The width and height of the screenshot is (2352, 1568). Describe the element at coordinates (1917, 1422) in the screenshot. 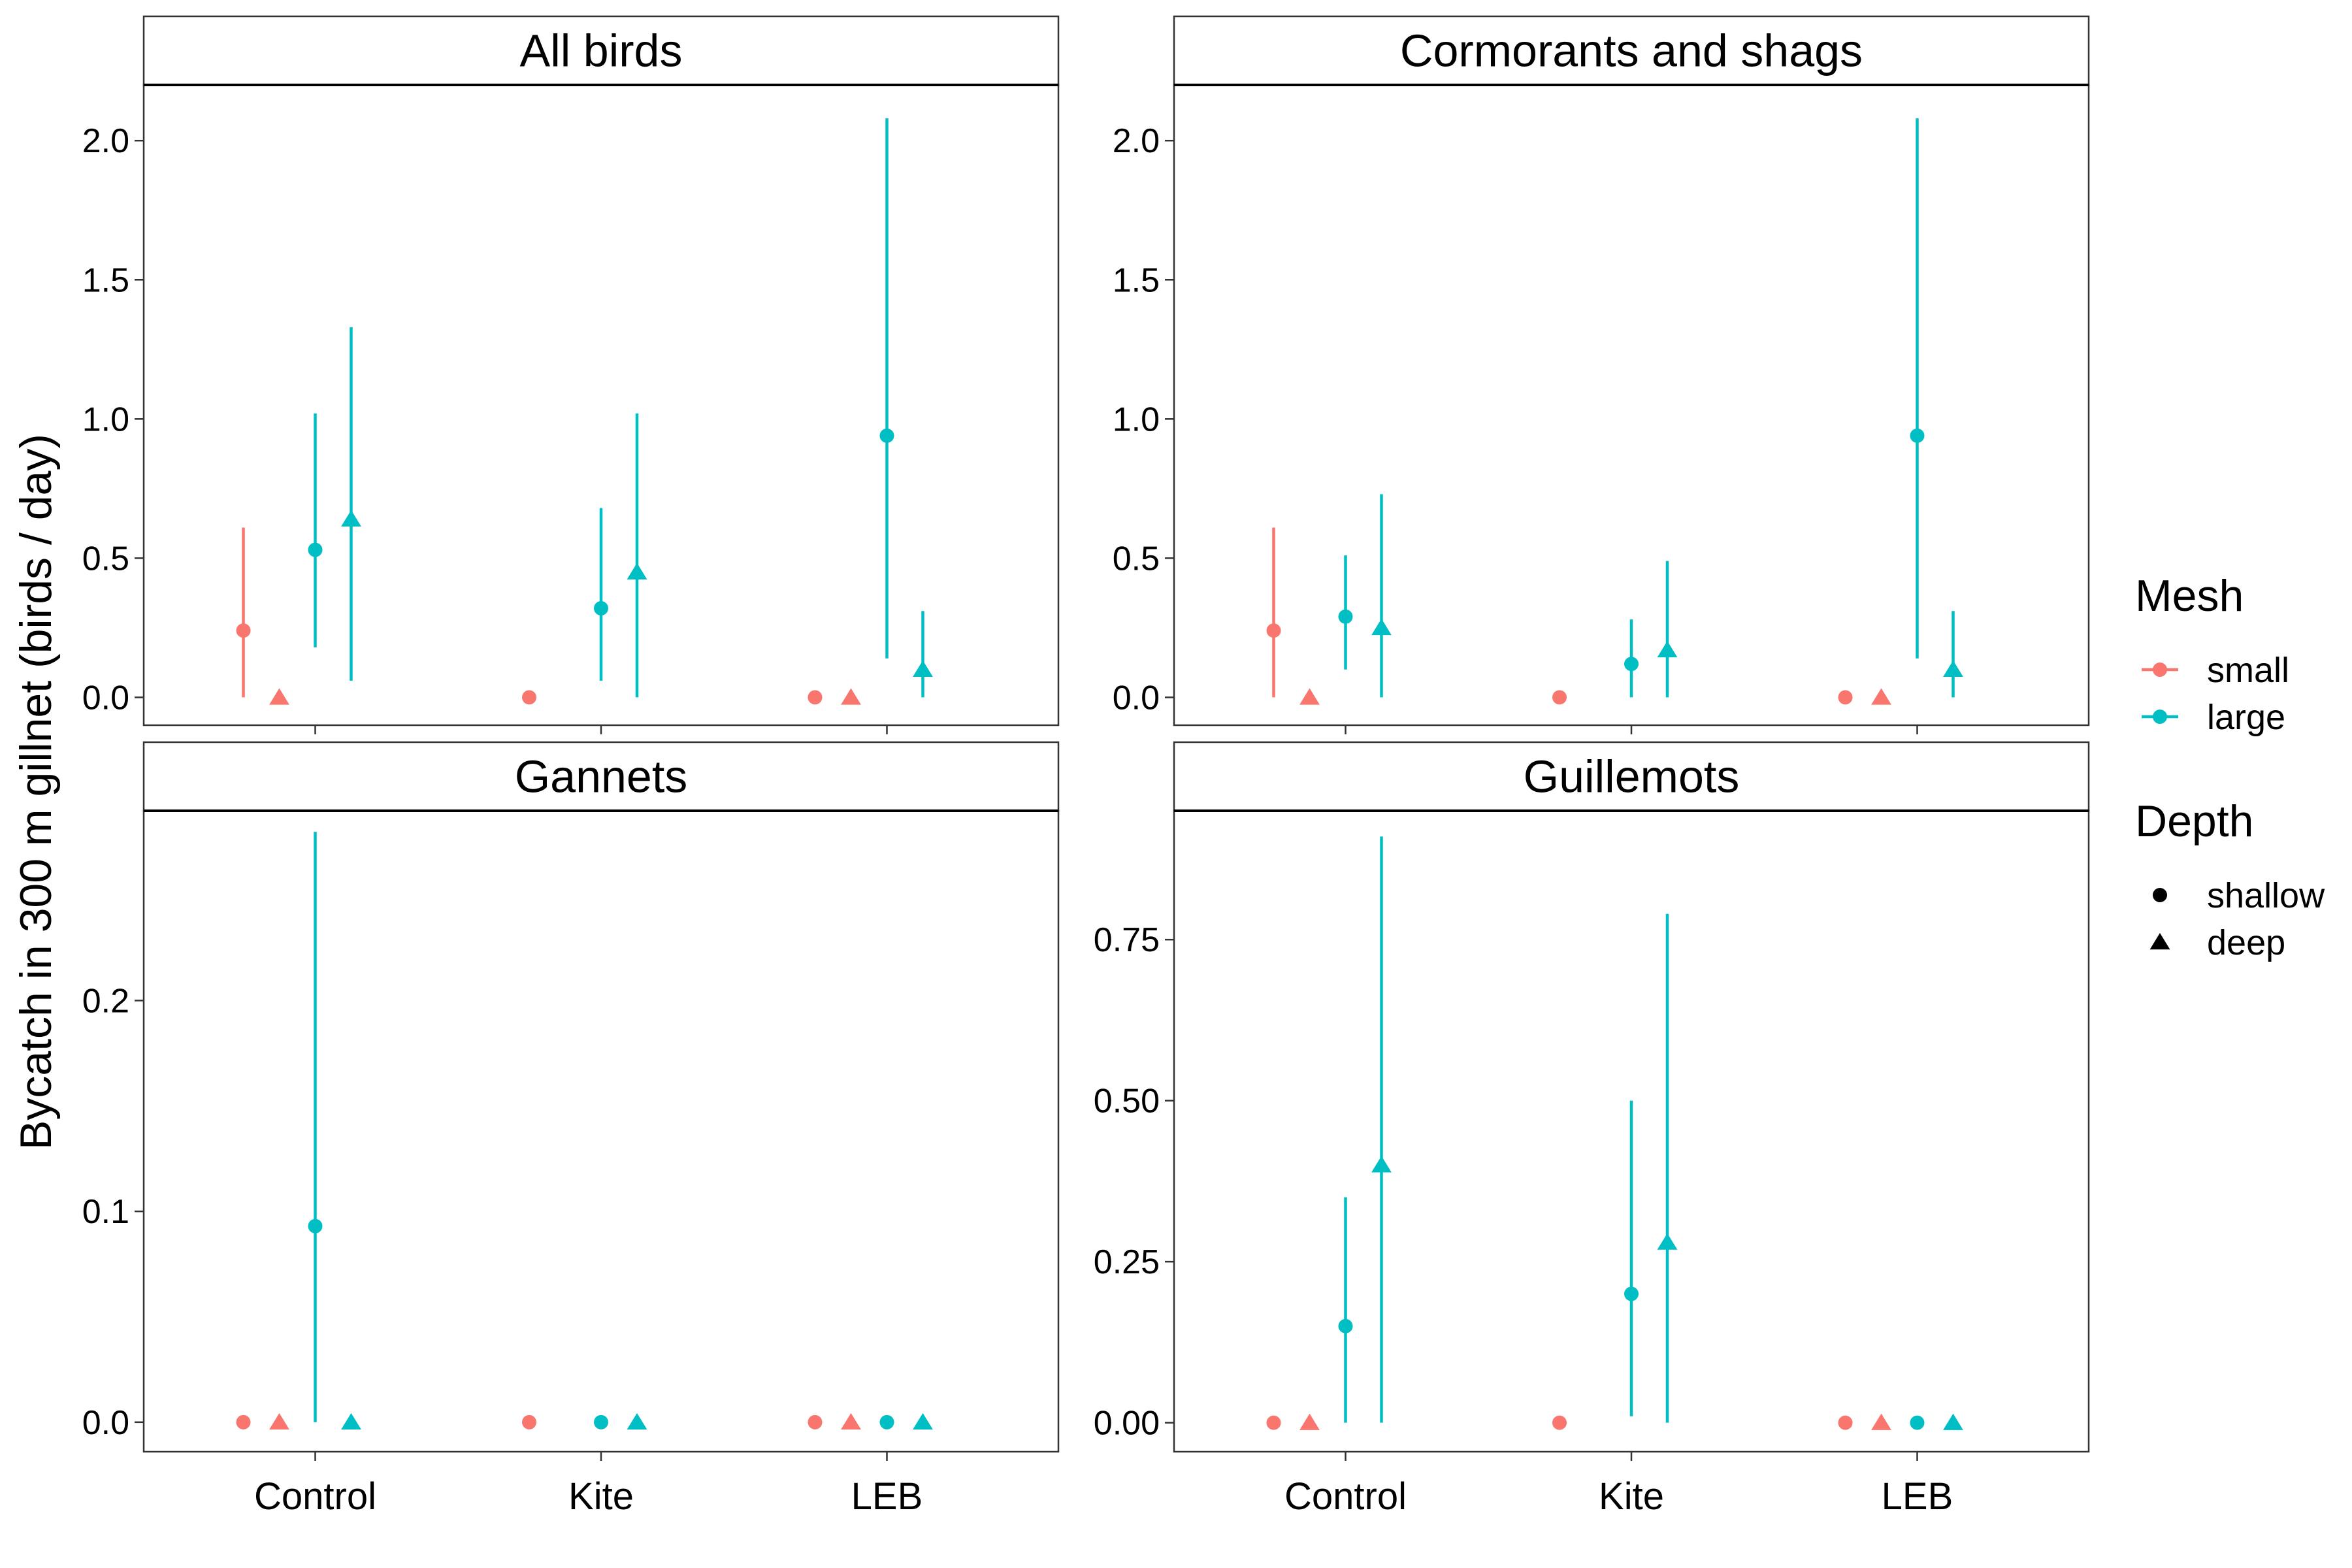

I see `point-guillemots-leb-large-shallow` at that location.